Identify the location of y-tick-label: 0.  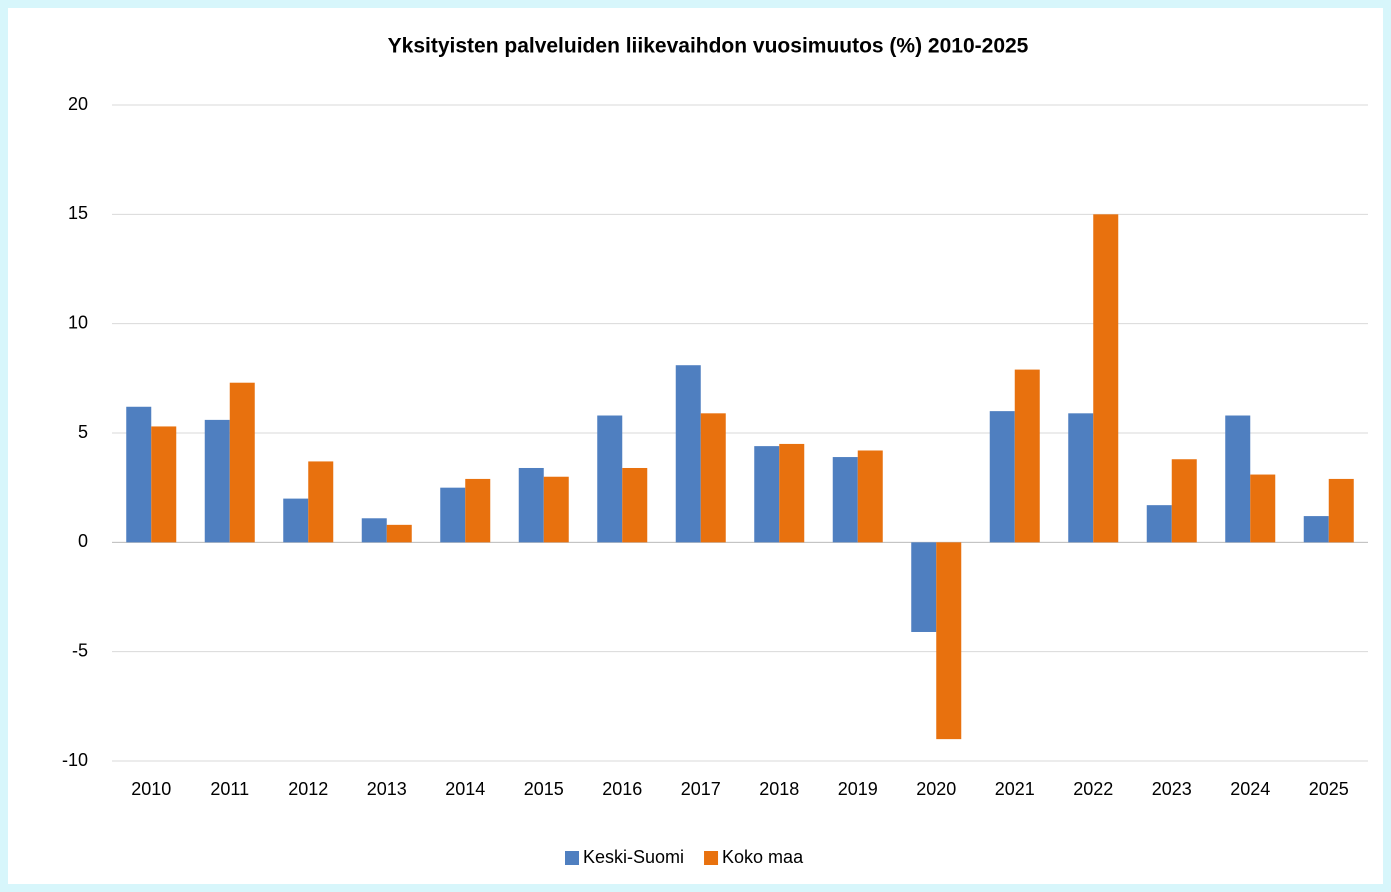
(83, 541).